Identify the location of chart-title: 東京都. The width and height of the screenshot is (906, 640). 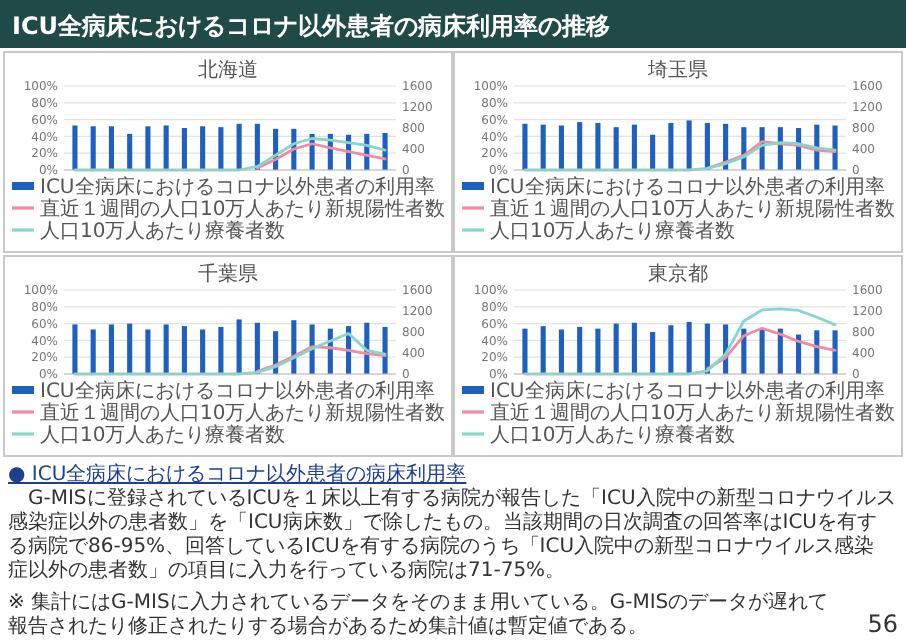
(678, 274).